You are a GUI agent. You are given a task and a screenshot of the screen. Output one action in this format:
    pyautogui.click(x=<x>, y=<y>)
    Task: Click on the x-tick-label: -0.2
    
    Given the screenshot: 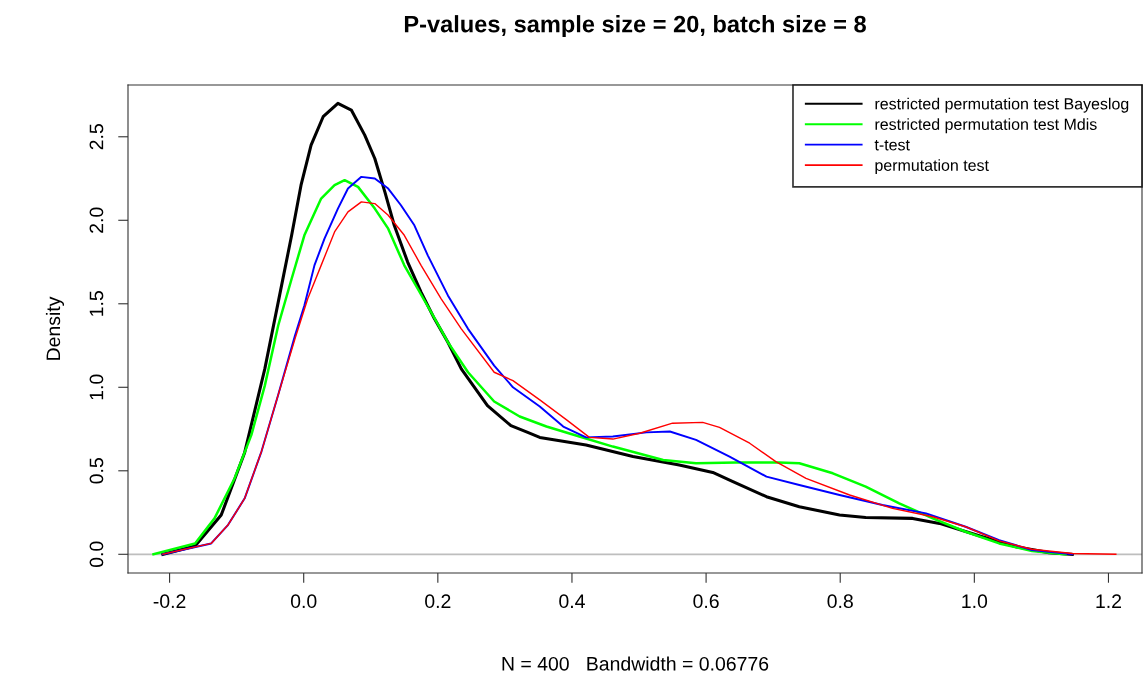 What is the action you would take?
    pyautogui.click(x=169, y=601)
    